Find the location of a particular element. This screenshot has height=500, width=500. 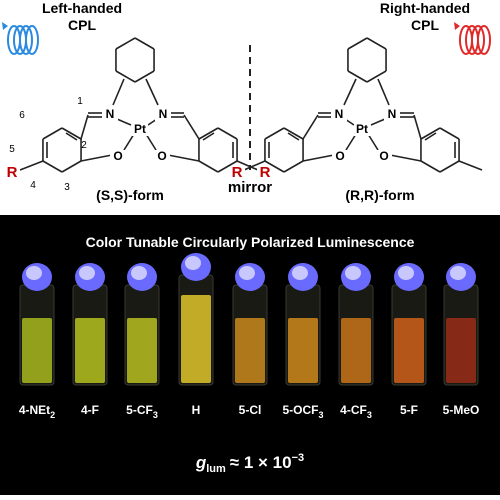

right-molecule: N N Pt O O R is located at coordinates (356, 109).